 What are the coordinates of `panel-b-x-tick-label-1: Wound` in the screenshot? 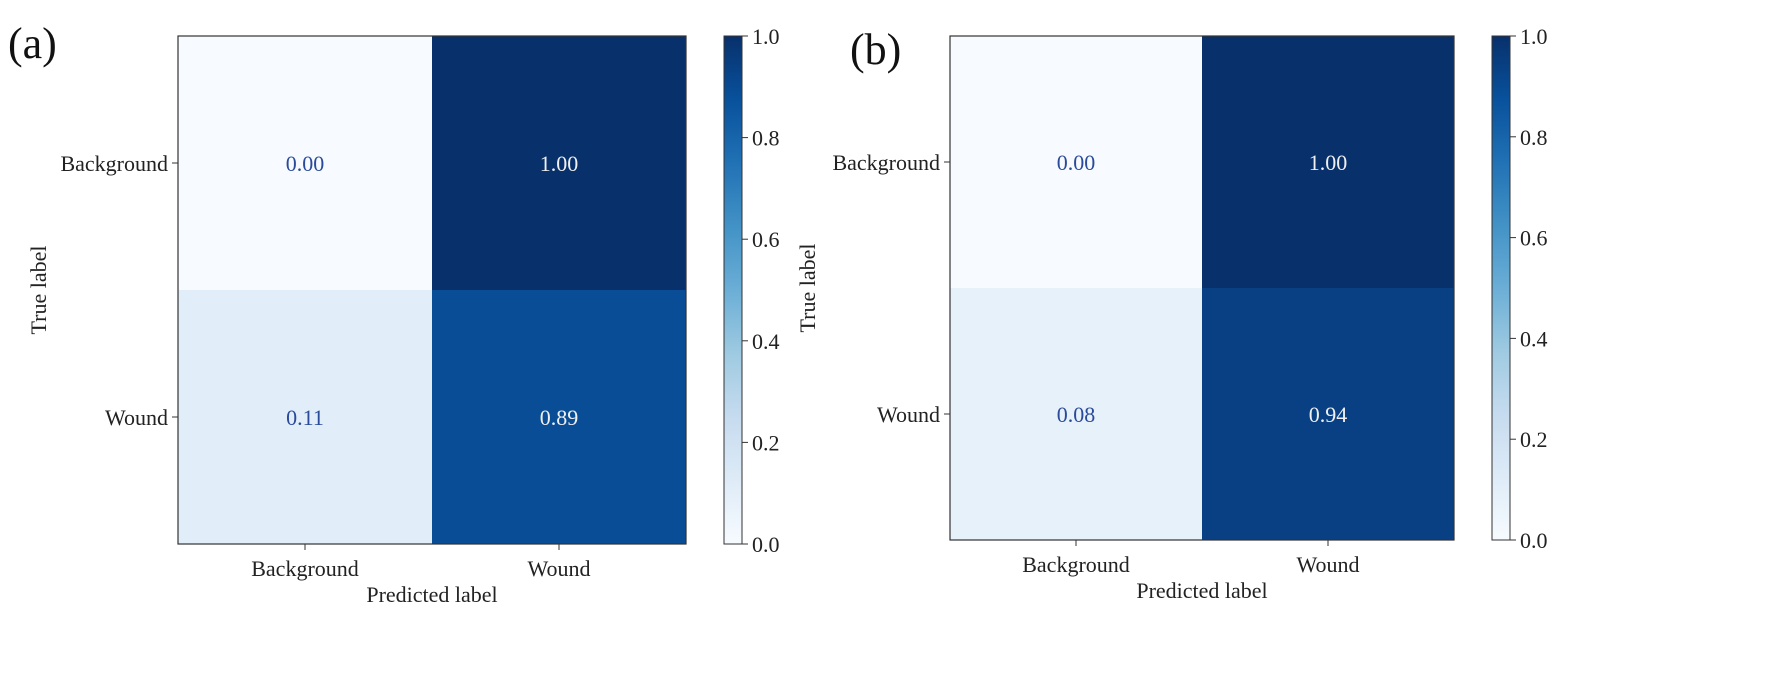 It's located at (1327, 564).